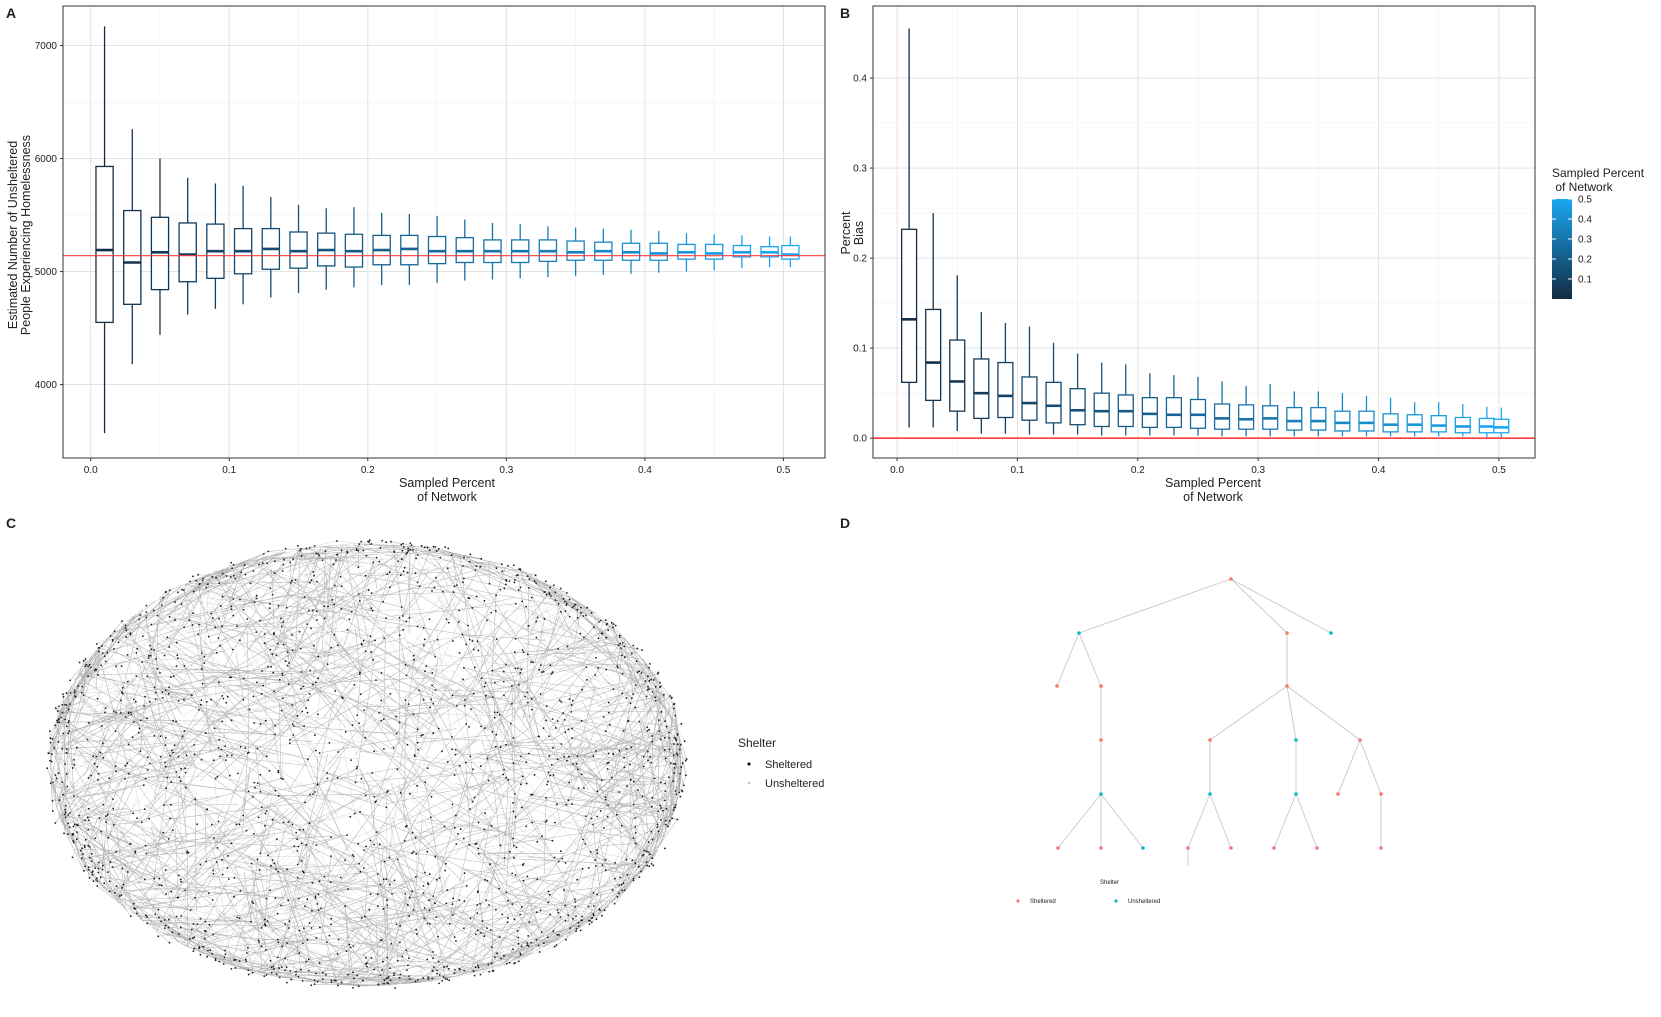 Image resolution: width=1661 pixels, height=1017 pixels. What do you see at coordinates (49, 216) in the screenshot?
I see `panel-a-y-ticks: 4000 5000 6000 7000` at bounding box center [49, 216].